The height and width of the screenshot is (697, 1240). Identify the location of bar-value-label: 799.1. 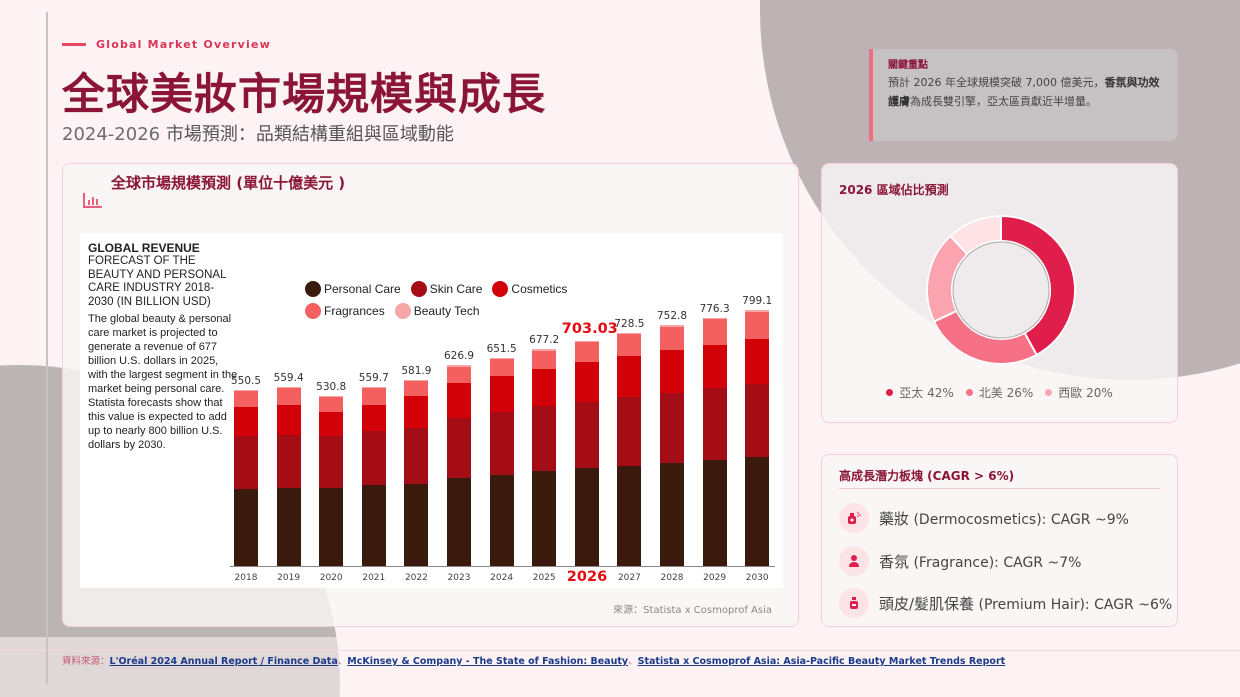
(757, 301).